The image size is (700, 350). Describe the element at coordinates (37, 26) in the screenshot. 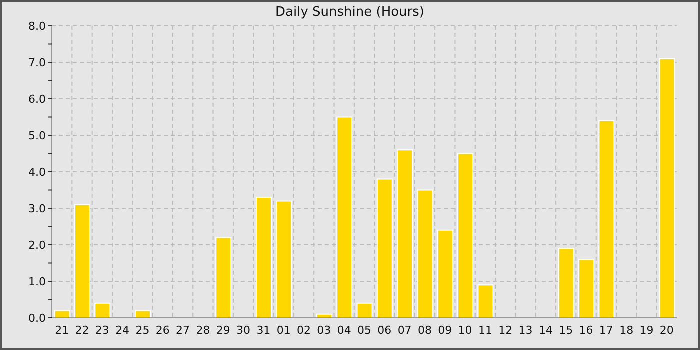

I see `y-tick-label: 8.0` at that location.